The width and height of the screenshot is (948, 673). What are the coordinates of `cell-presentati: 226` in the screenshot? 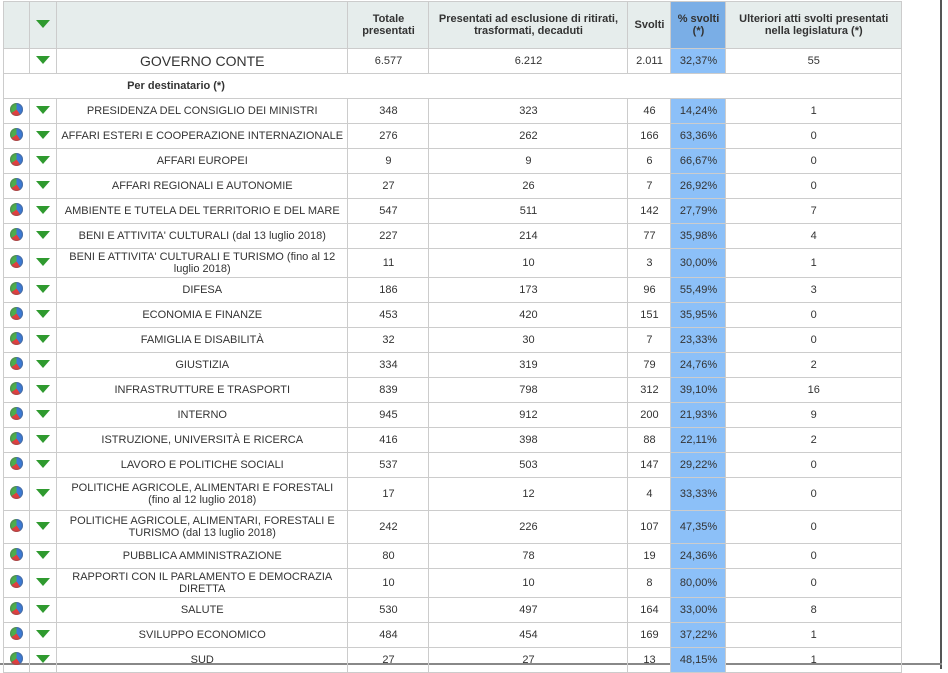 It's located at (528, 527).